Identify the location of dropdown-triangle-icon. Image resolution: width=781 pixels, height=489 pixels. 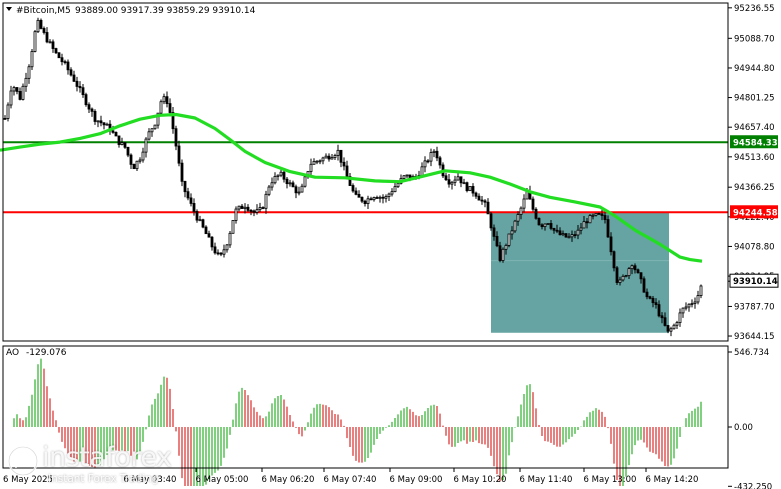
(9, 9).